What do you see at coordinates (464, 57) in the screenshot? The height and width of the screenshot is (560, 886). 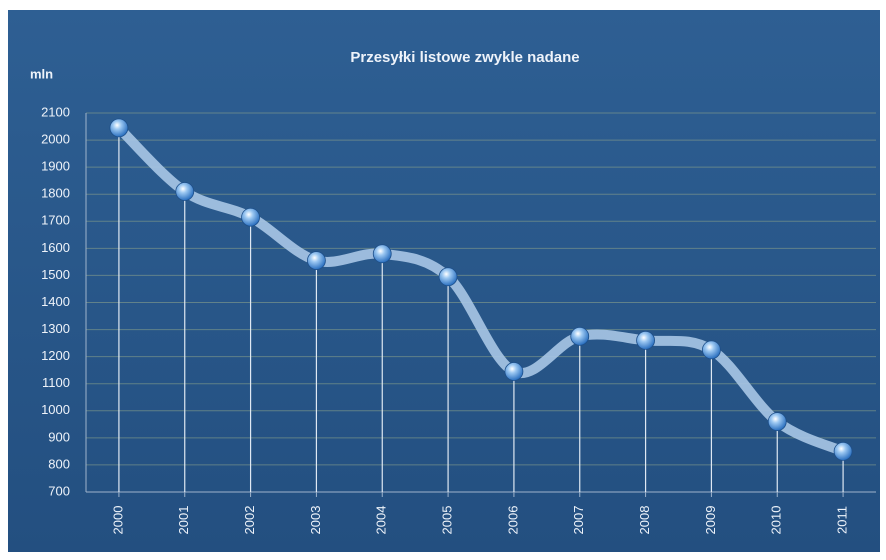 I see `chart-title: Przesyłki listowe zwykle nadane` at bounding box center [464, 57].